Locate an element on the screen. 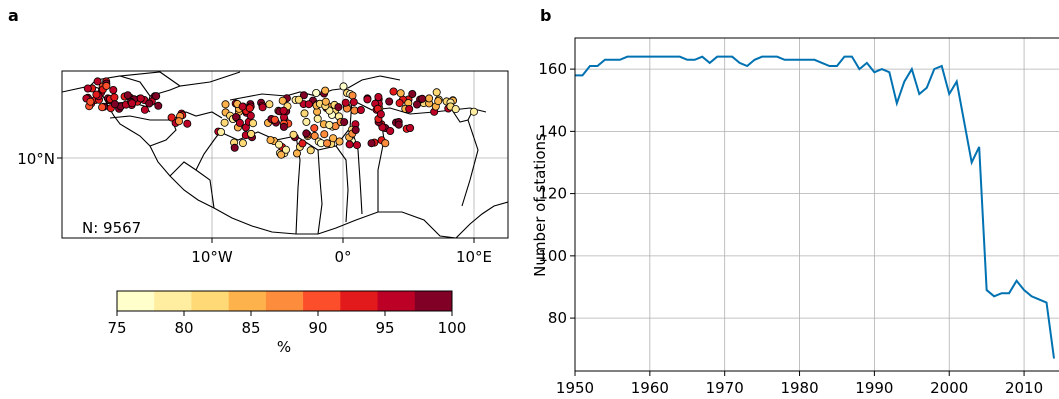 Image resolution: width=1059 pixels, height=399 pixels. border-togo-benin is located at coordinates (342, 184).